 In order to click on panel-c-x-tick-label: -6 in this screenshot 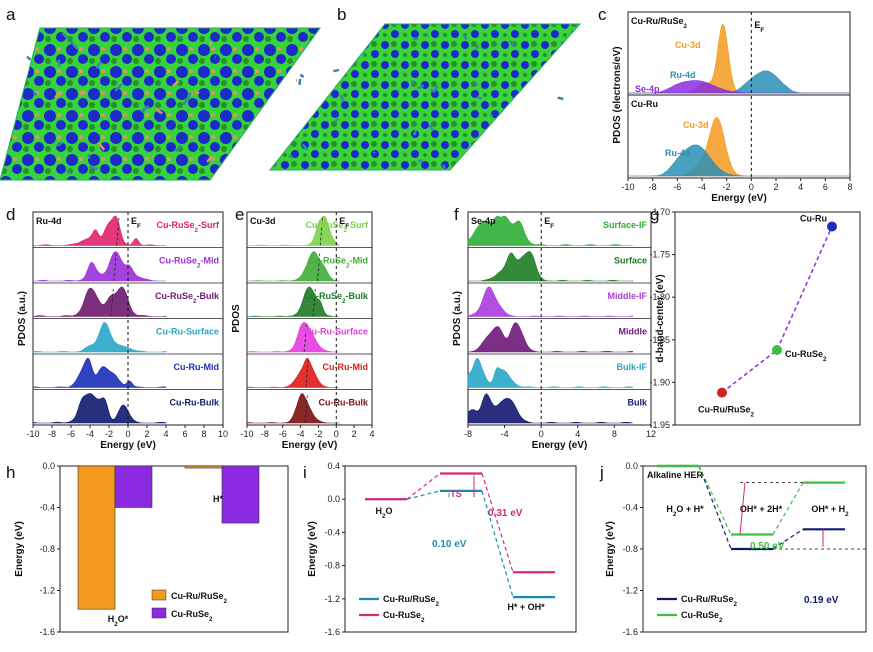, I will do `click(677, 187)`.